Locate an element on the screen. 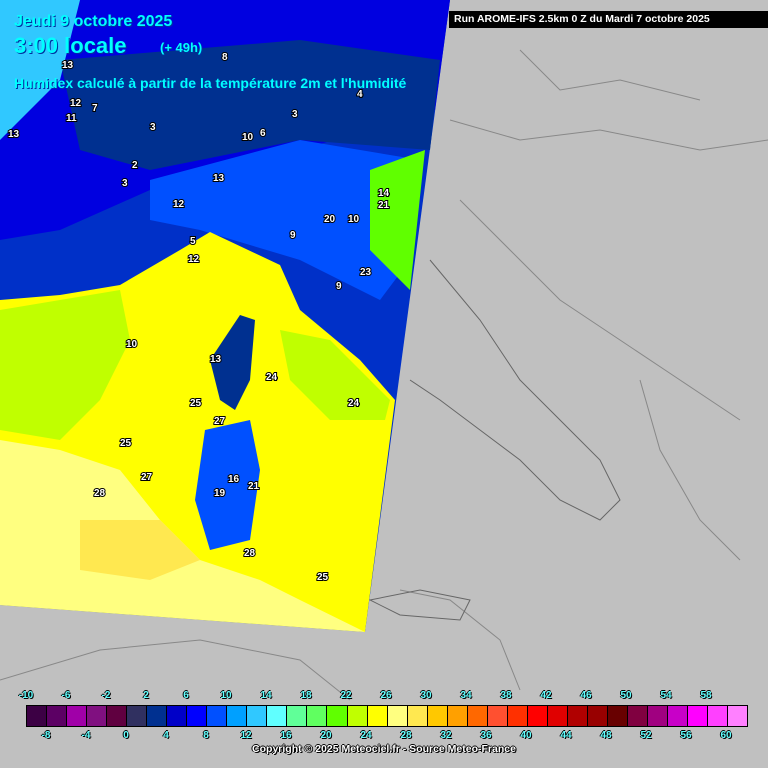  legend-tick-top: 2 is located at coordinates (146, 695).